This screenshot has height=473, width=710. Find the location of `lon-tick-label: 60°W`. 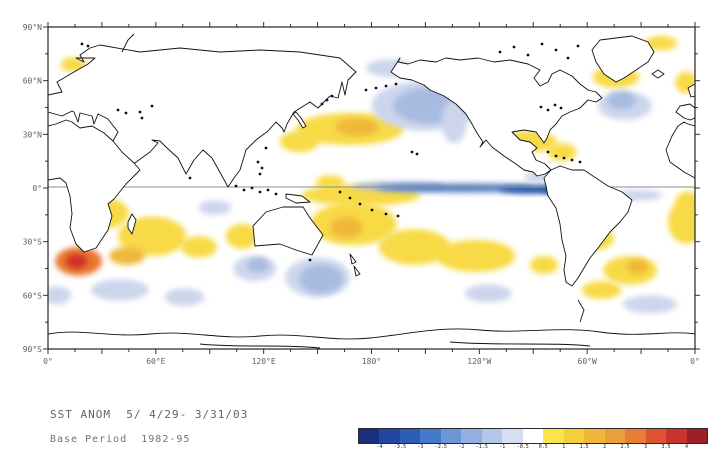

lon-tick-label: 60°W is located at coordinates (587, 361).